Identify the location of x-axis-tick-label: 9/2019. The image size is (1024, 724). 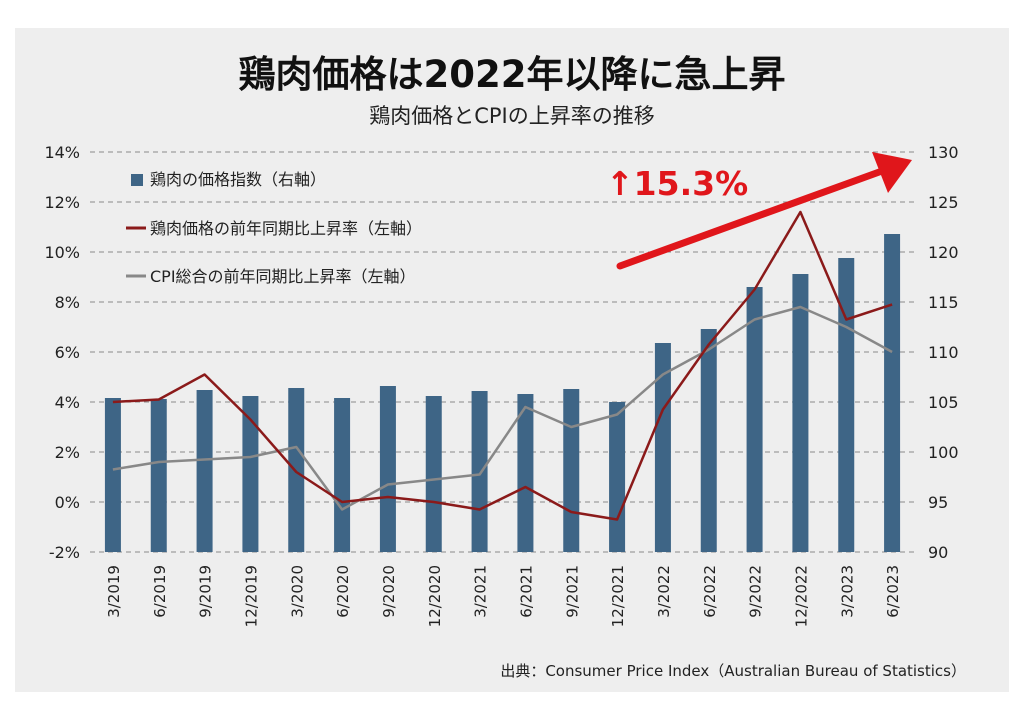
(206, 591).